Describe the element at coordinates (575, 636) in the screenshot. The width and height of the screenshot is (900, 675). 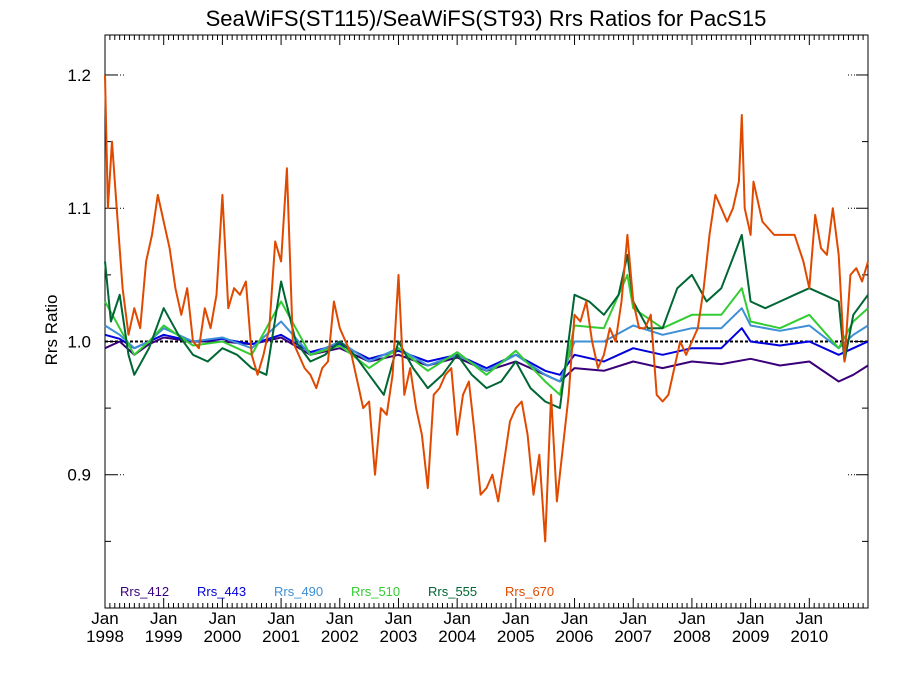
I see `x-tick-label-year: 2006` at that location.